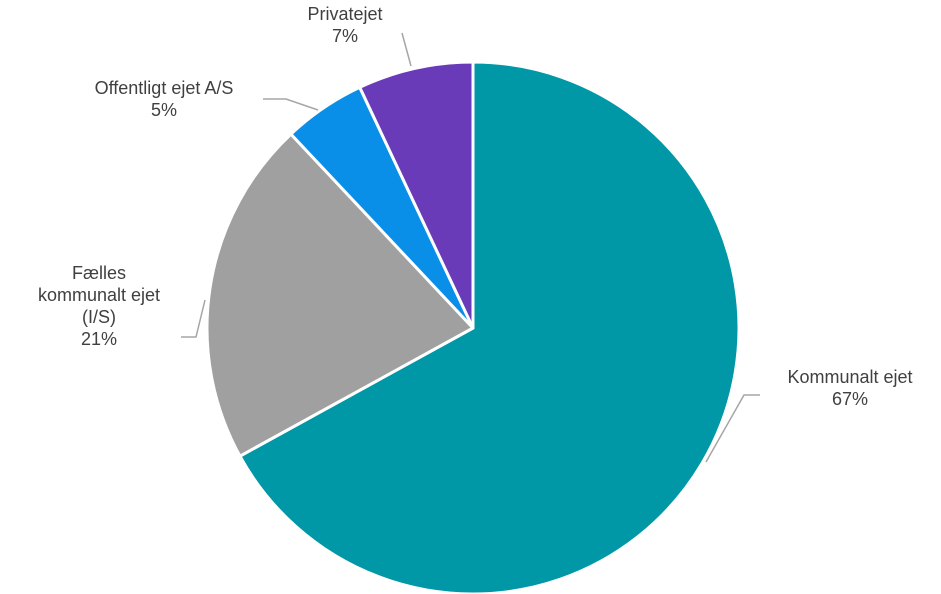 The height and width of the screenshot is (594, 941). Describe the element at coordinates (164, 99) in the screenshot. I see `slice-label: Offentligt ejet A/S 5%` at that location.